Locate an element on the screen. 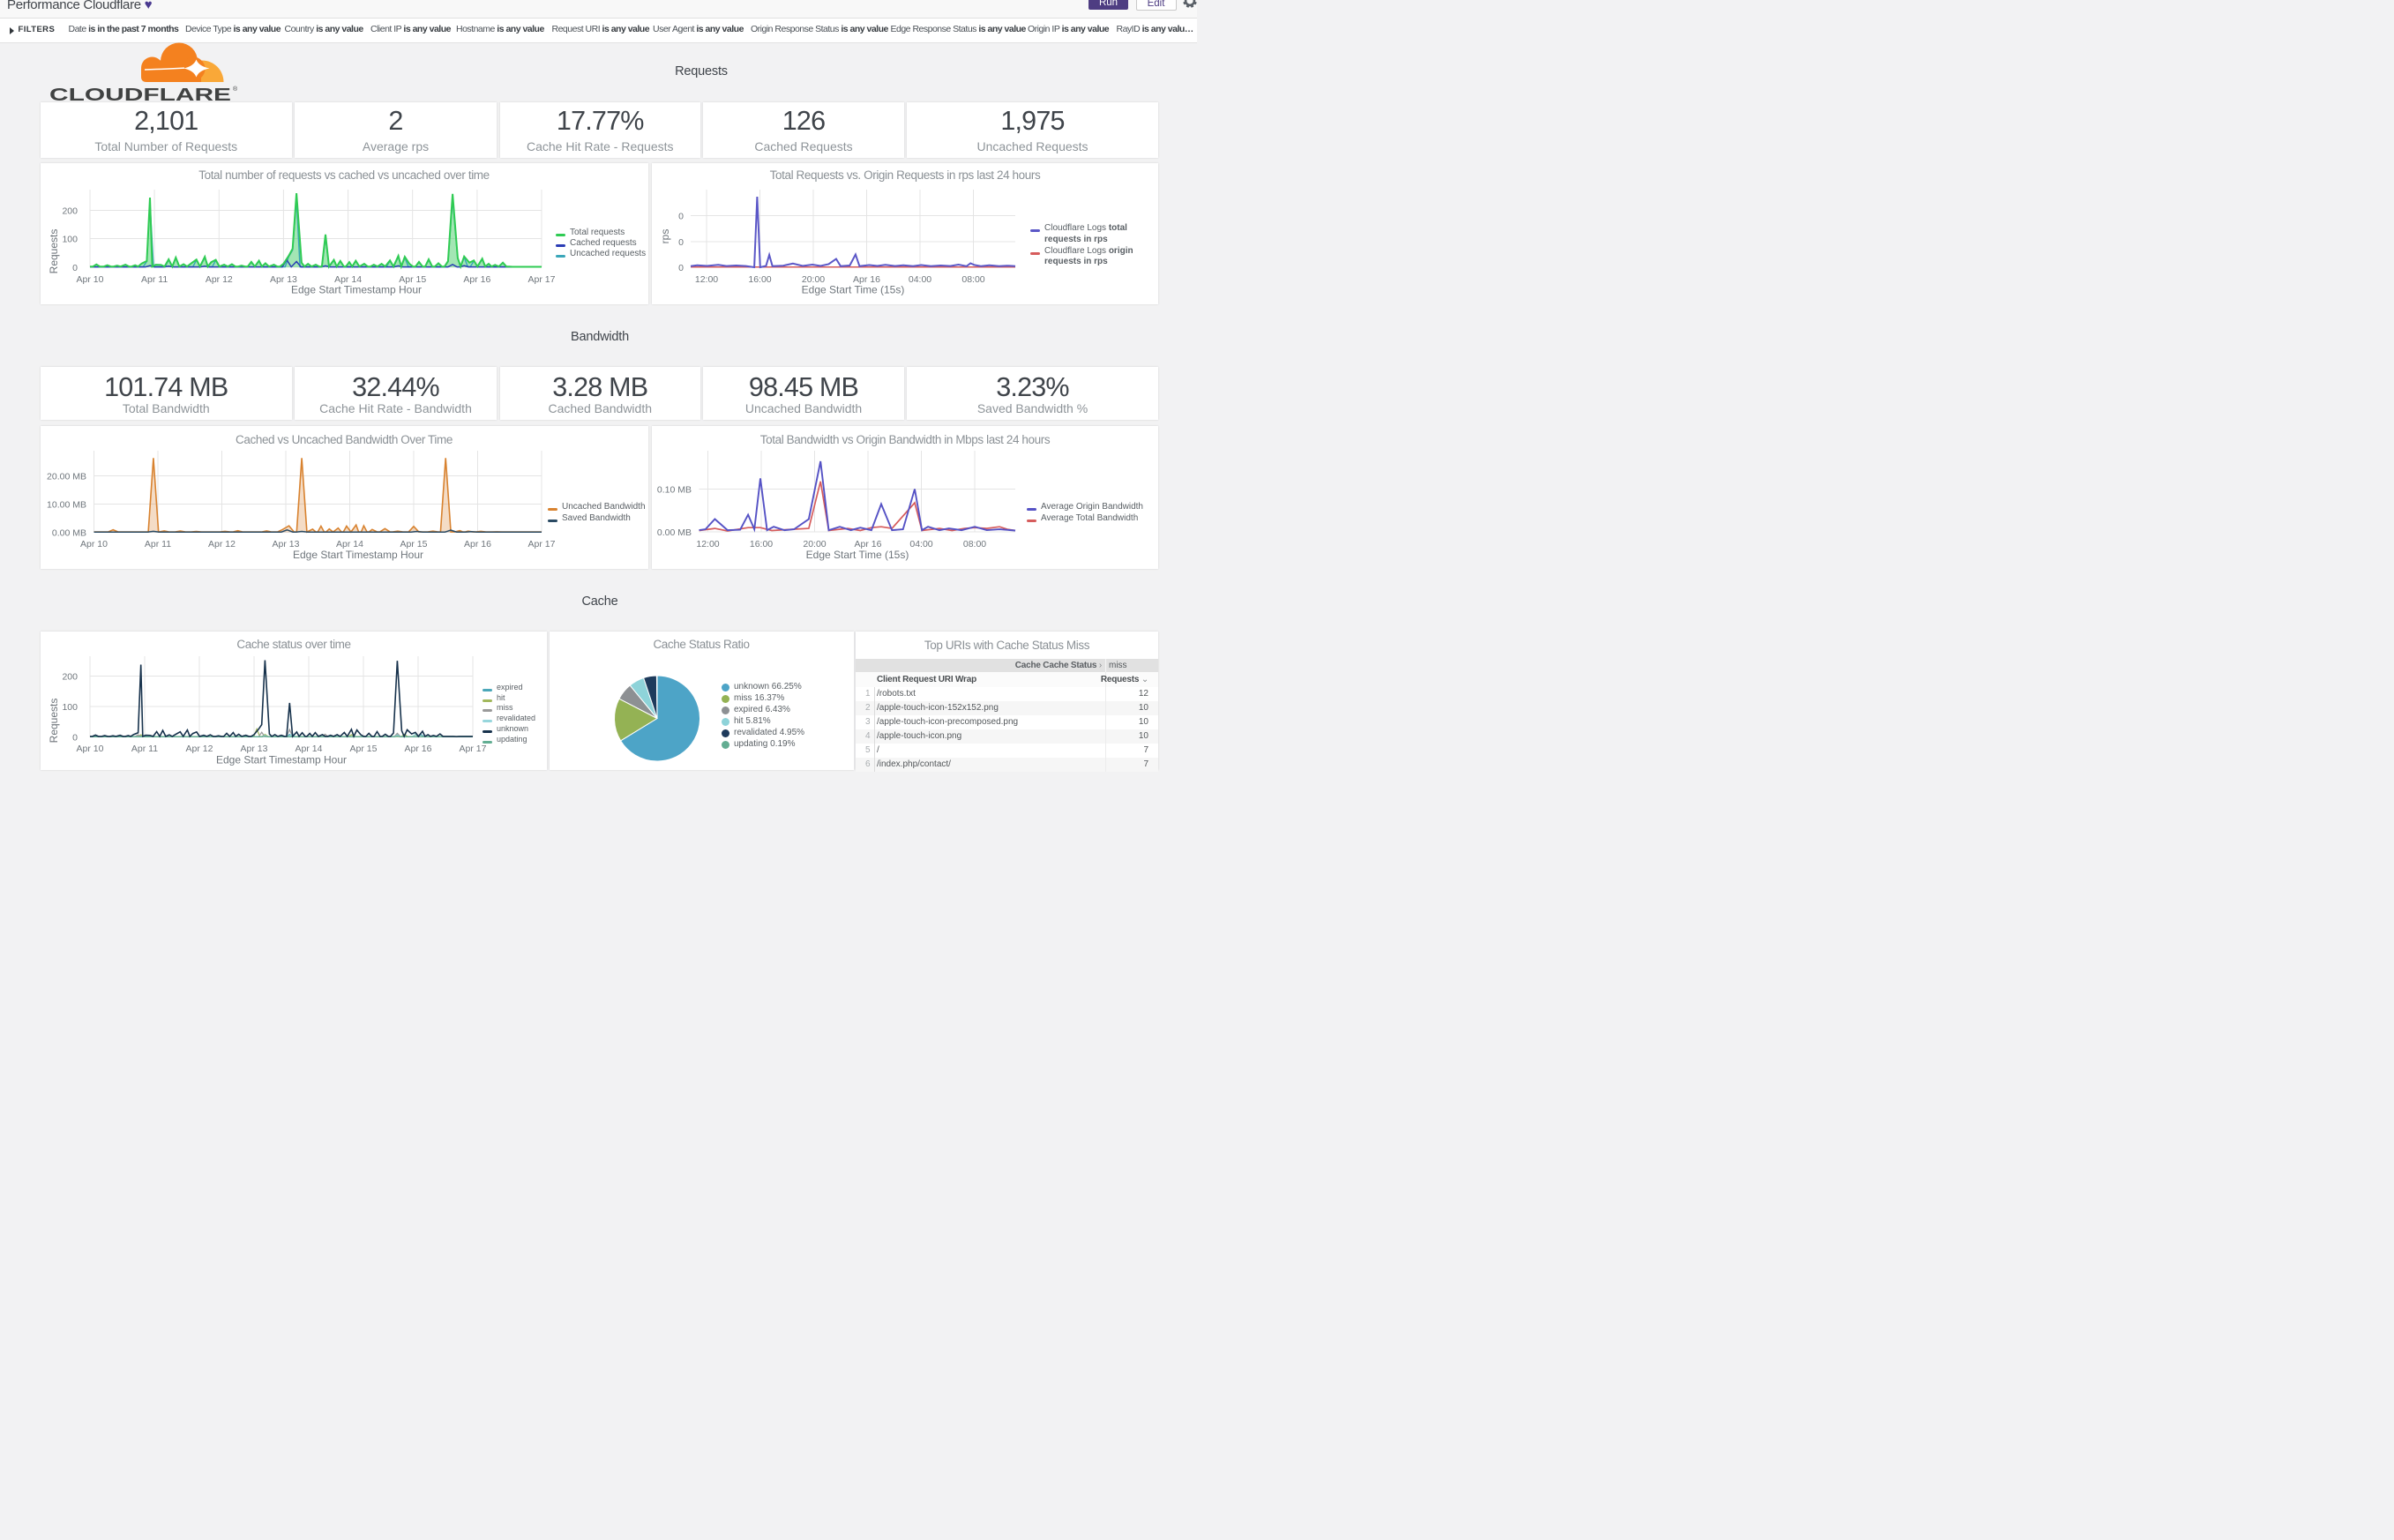 This screenshot has height=1540, width=2394. svg-text: 20.00 MB is located at coordinates (66, 477).